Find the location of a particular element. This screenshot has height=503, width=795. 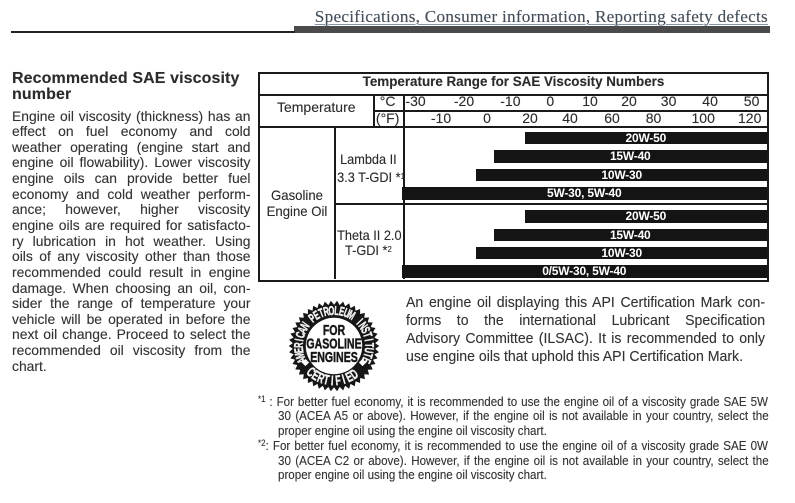

svg-text: ENGINES is located at coordinates (334, 357).